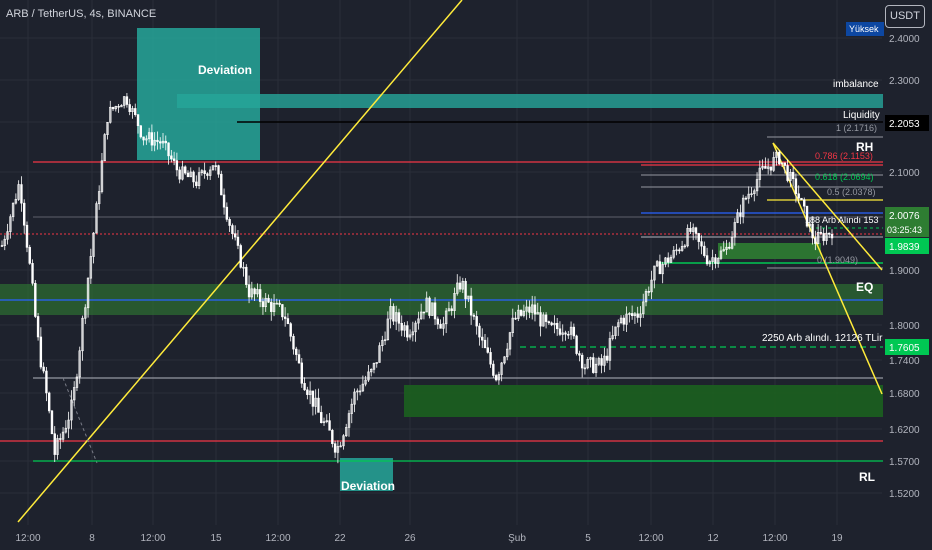 This screenshot has height=550, width=932. Describe the element at coordinates (905, 16) in the screenshot. I see `currency-button: USDT` at that location.